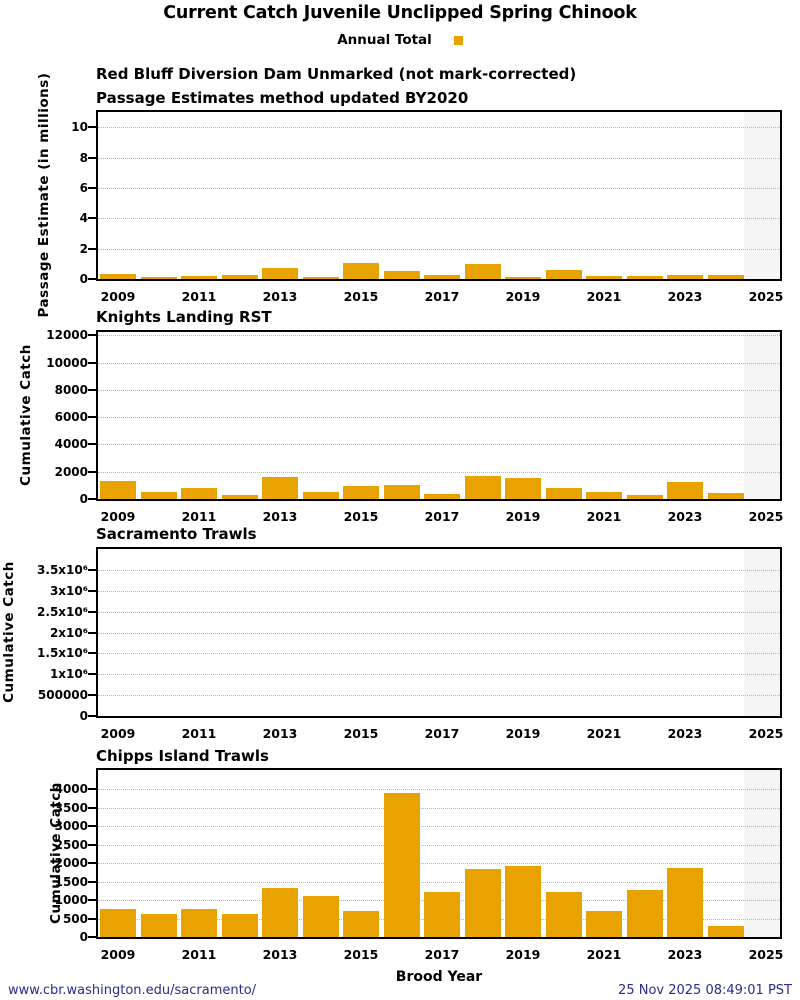  Describe the element at coordinates (71, 826) in the screenshot. I see `y-tick-label: 3000` at that location.